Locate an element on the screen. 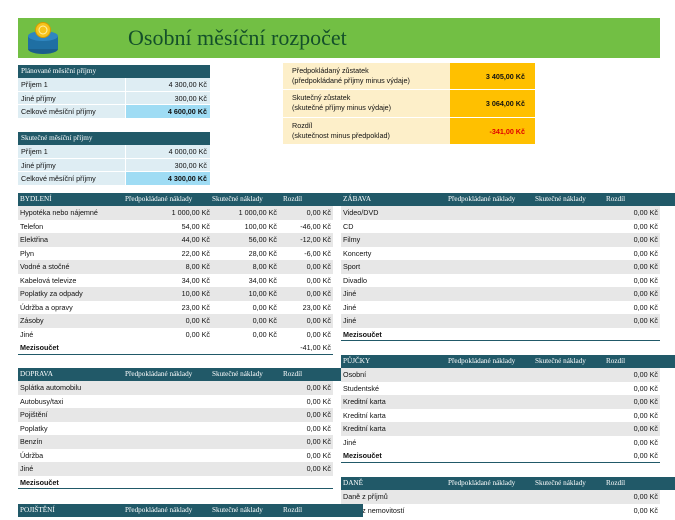 The height and width of the screenshot is (520, 675). summary-label: Předpokládaný zůstatek is located at coordinates (330, 70).